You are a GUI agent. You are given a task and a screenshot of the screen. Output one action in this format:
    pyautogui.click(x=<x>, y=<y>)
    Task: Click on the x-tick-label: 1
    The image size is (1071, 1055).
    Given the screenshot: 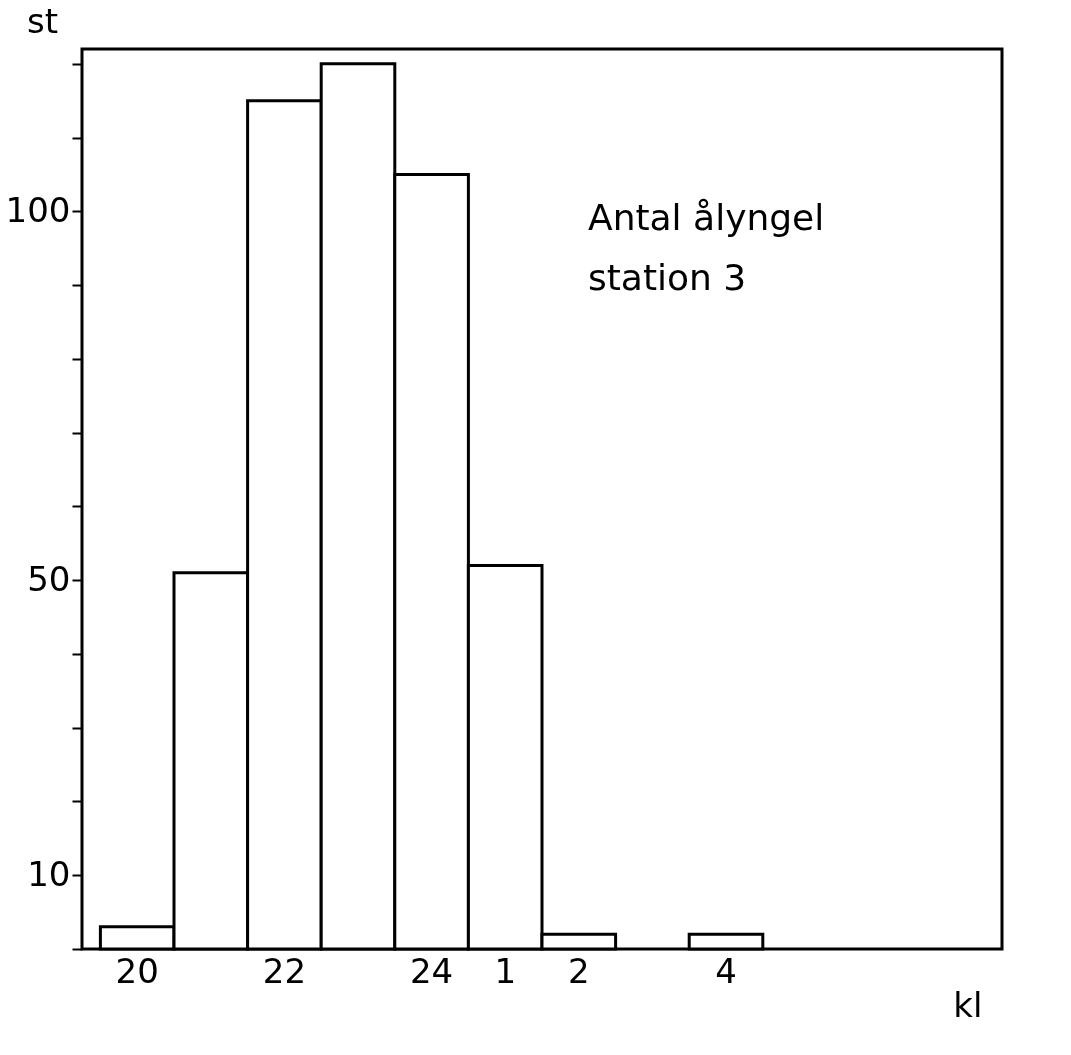 What is the action you would take?
    pyautogui.click(x=505, y=970)
    